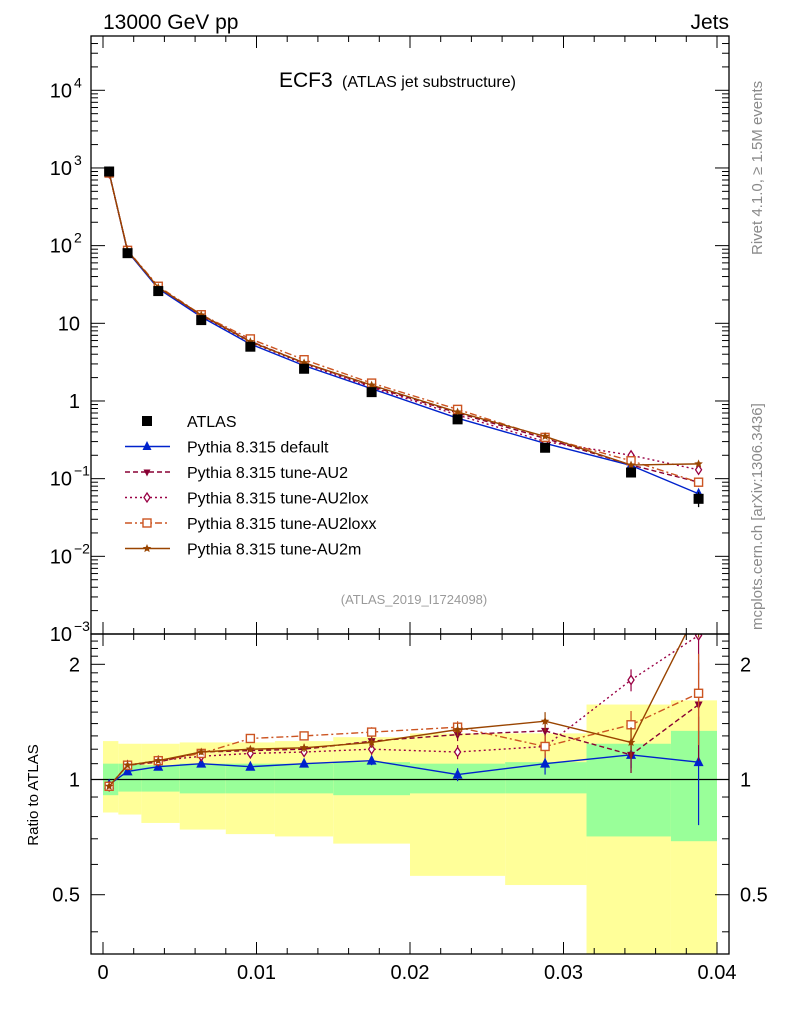 The width and height of the screenshot is (786, 1024). Describe the element at coordinates (281, 524) in the screenshot. I see `legend-label-tune-AU2loxx: Pythia 8.315 tune-AU2loxx` at that location.